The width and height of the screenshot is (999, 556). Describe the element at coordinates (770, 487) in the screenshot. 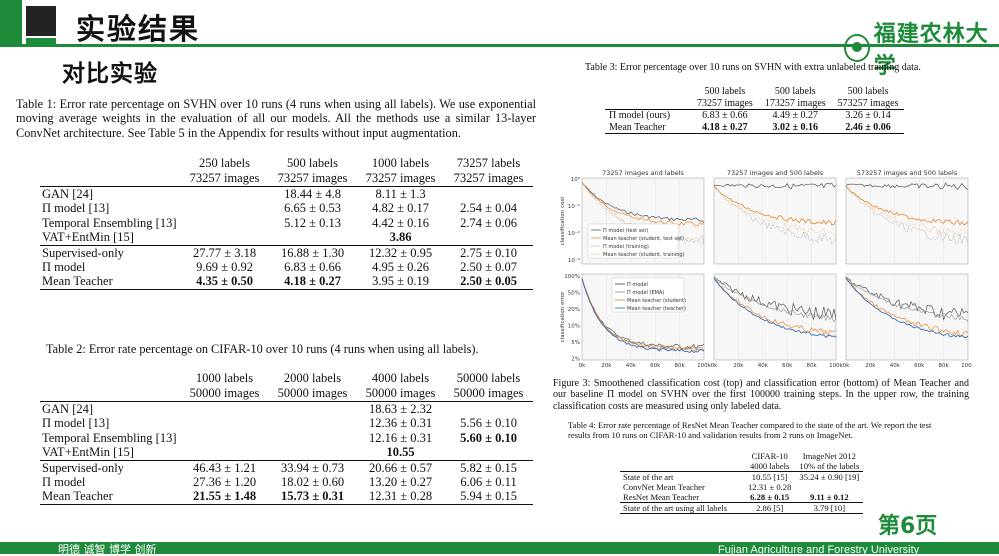

I see `table4-cell: 12.31 ± 0.28` at that location.